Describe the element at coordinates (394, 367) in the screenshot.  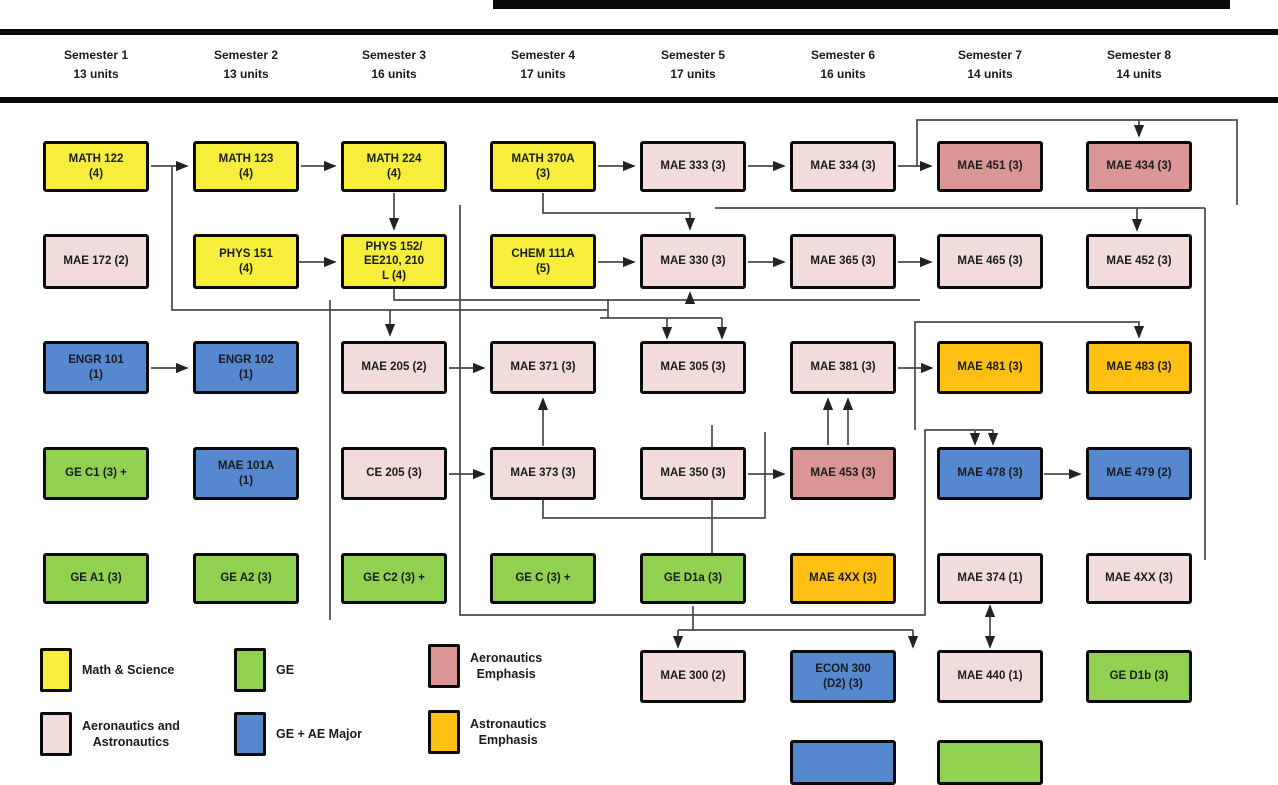
I see `course-box-mae-205-2: MAE 205 (2)` at that location.